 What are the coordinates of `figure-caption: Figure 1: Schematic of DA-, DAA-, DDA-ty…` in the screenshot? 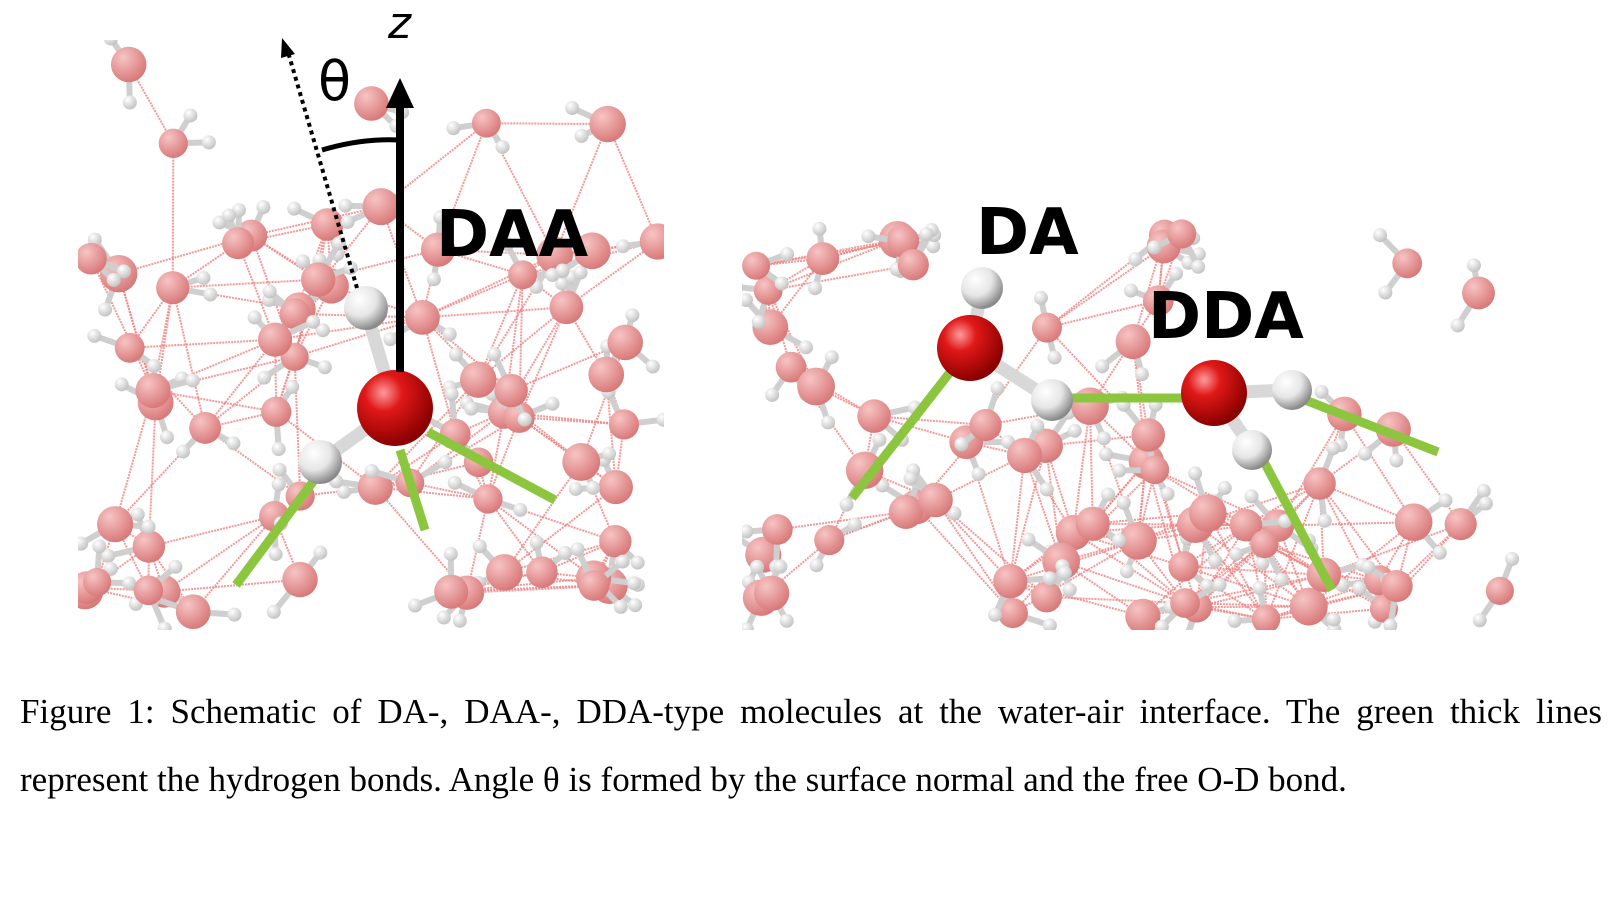 It's located at (811, 745).